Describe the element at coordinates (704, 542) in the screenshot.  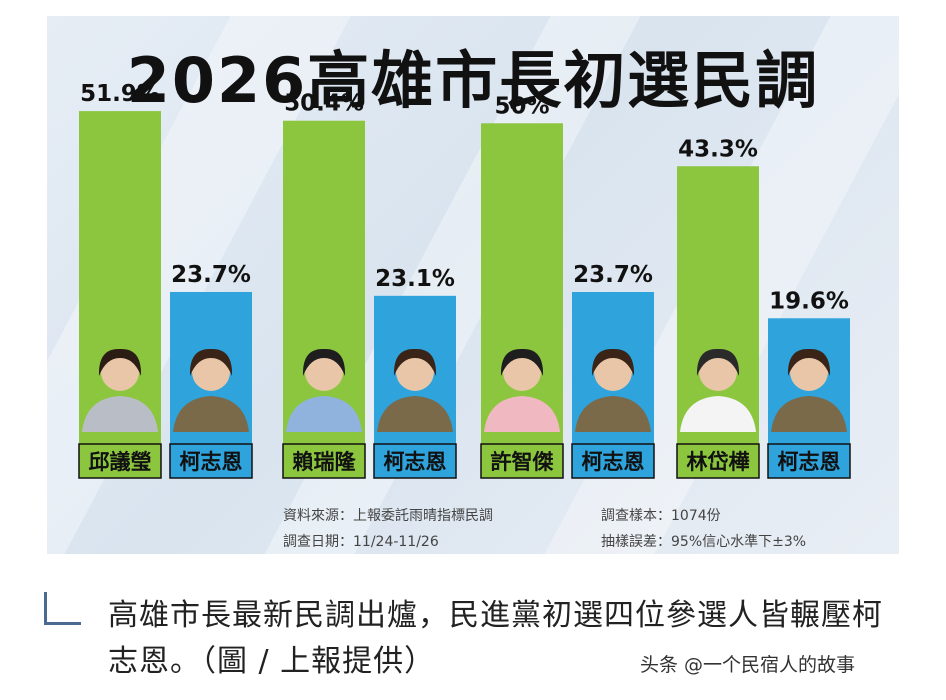
I see `sampling-error-note: 抽樣誤差：95%信心水準下±3%` at that location.